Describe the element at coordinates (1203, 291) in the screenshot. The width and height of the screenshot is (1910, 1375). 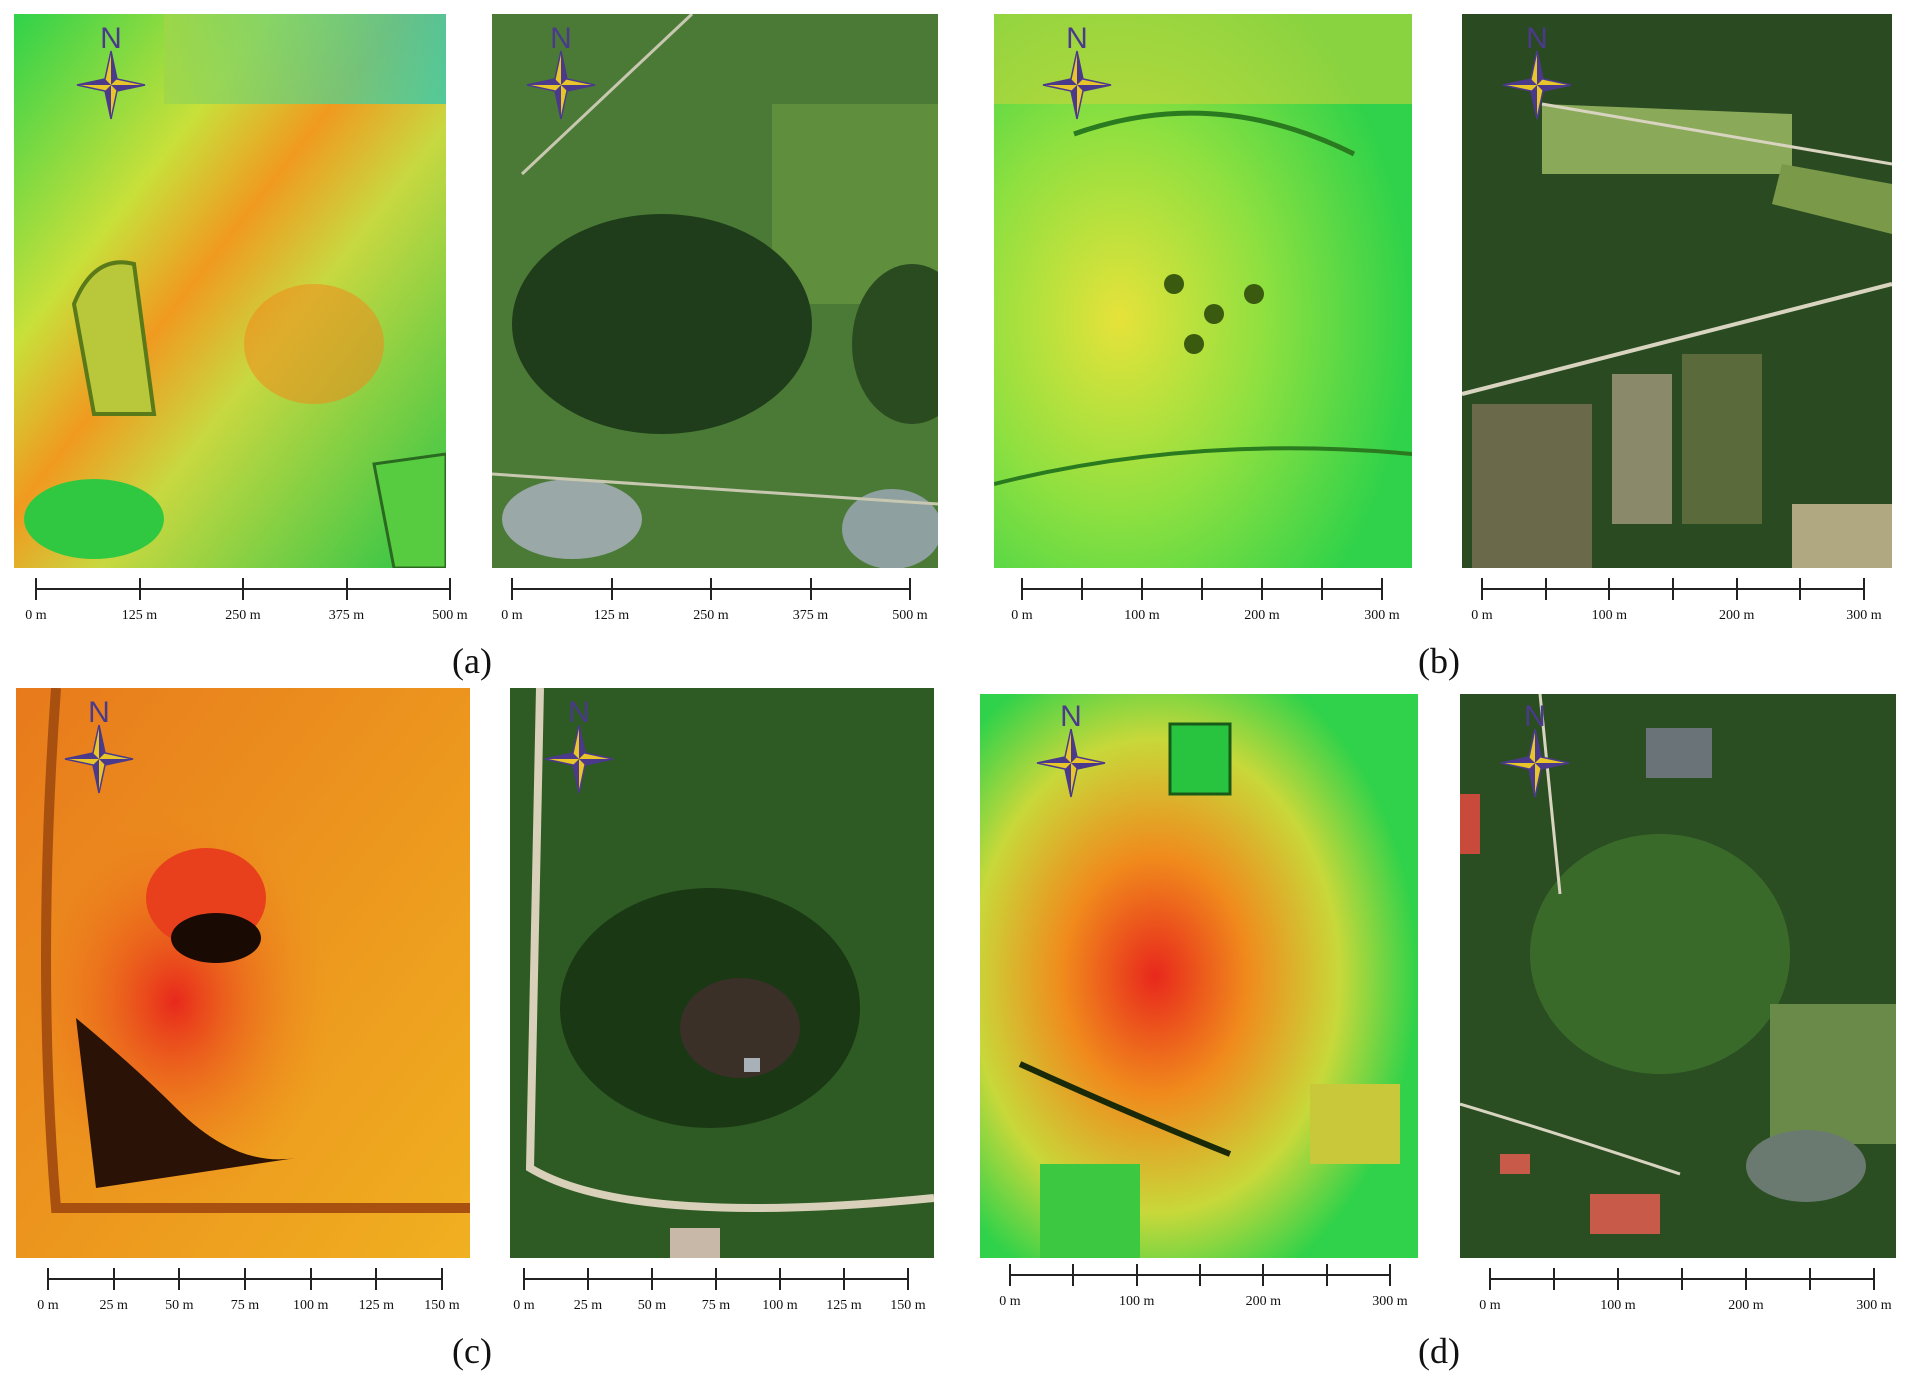
I see `panel-b-dem: N` at that location.